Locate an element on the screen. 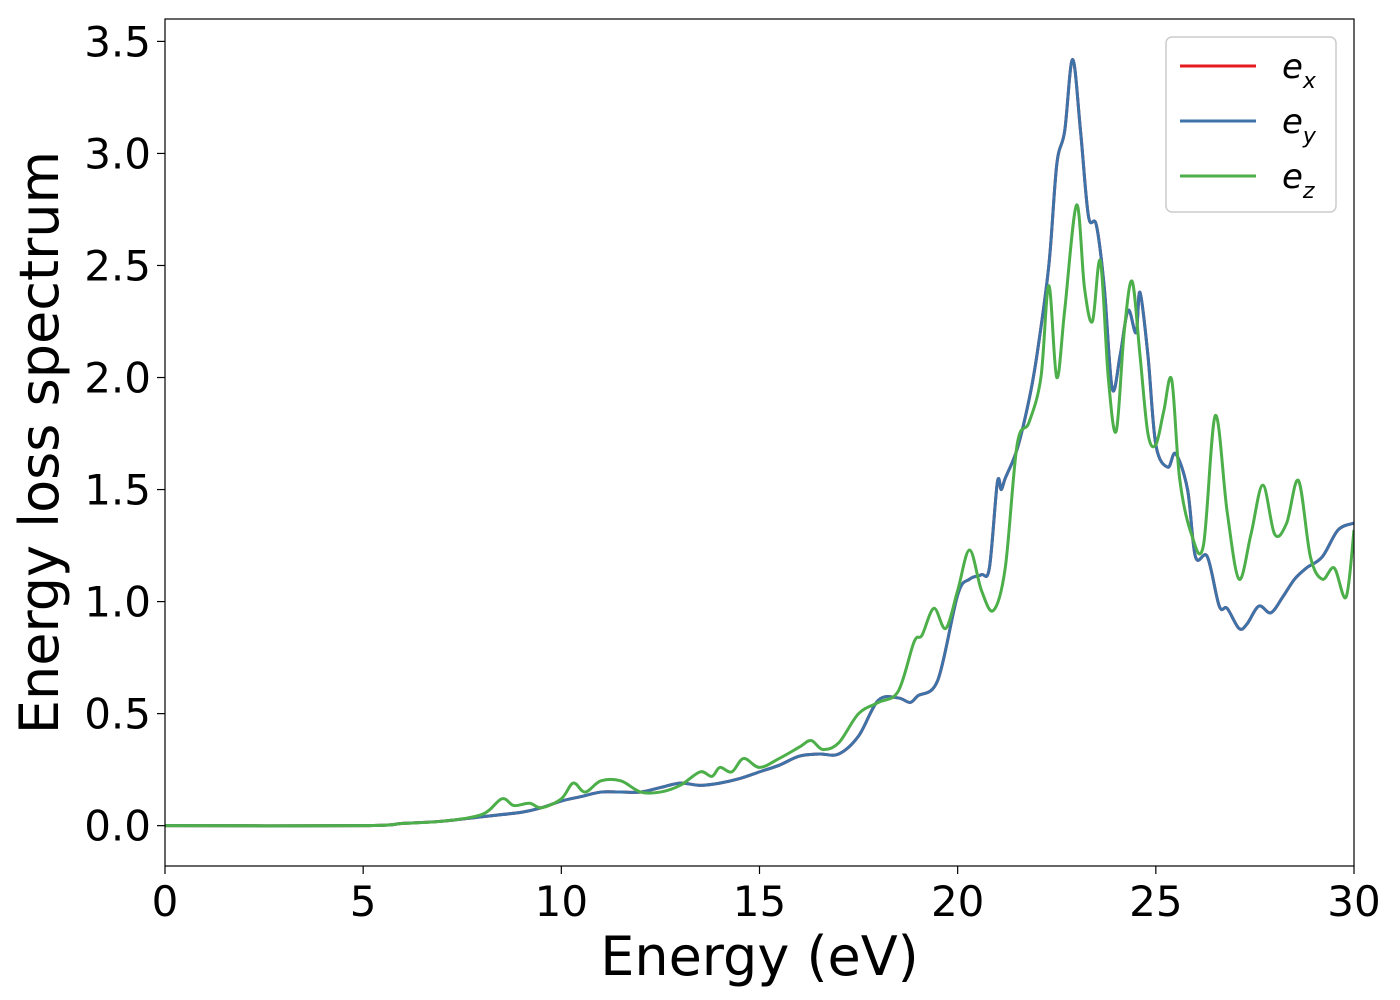 The width and height of the screenshot is (1400, 1000). x-tick-label: 20 is located at coordinates (957, 901).